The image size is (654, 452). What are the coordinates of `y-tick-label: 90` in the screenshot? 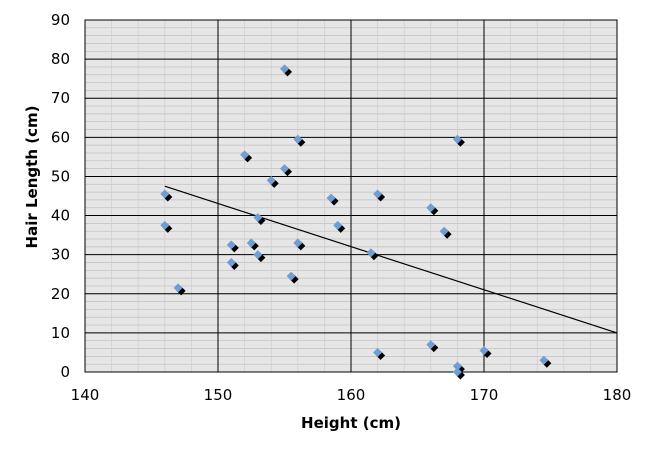 It's located at (60, 20).